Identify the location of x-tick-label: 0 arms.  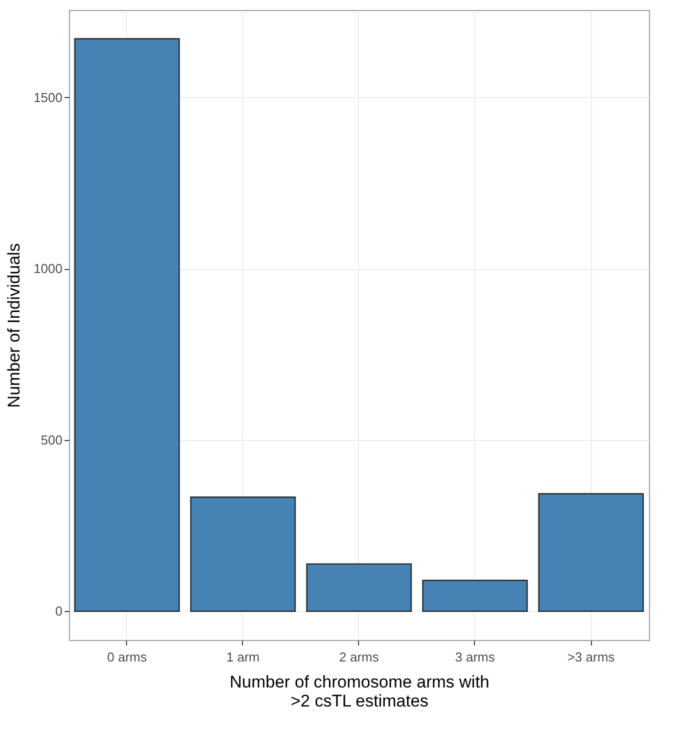
(127, 657).